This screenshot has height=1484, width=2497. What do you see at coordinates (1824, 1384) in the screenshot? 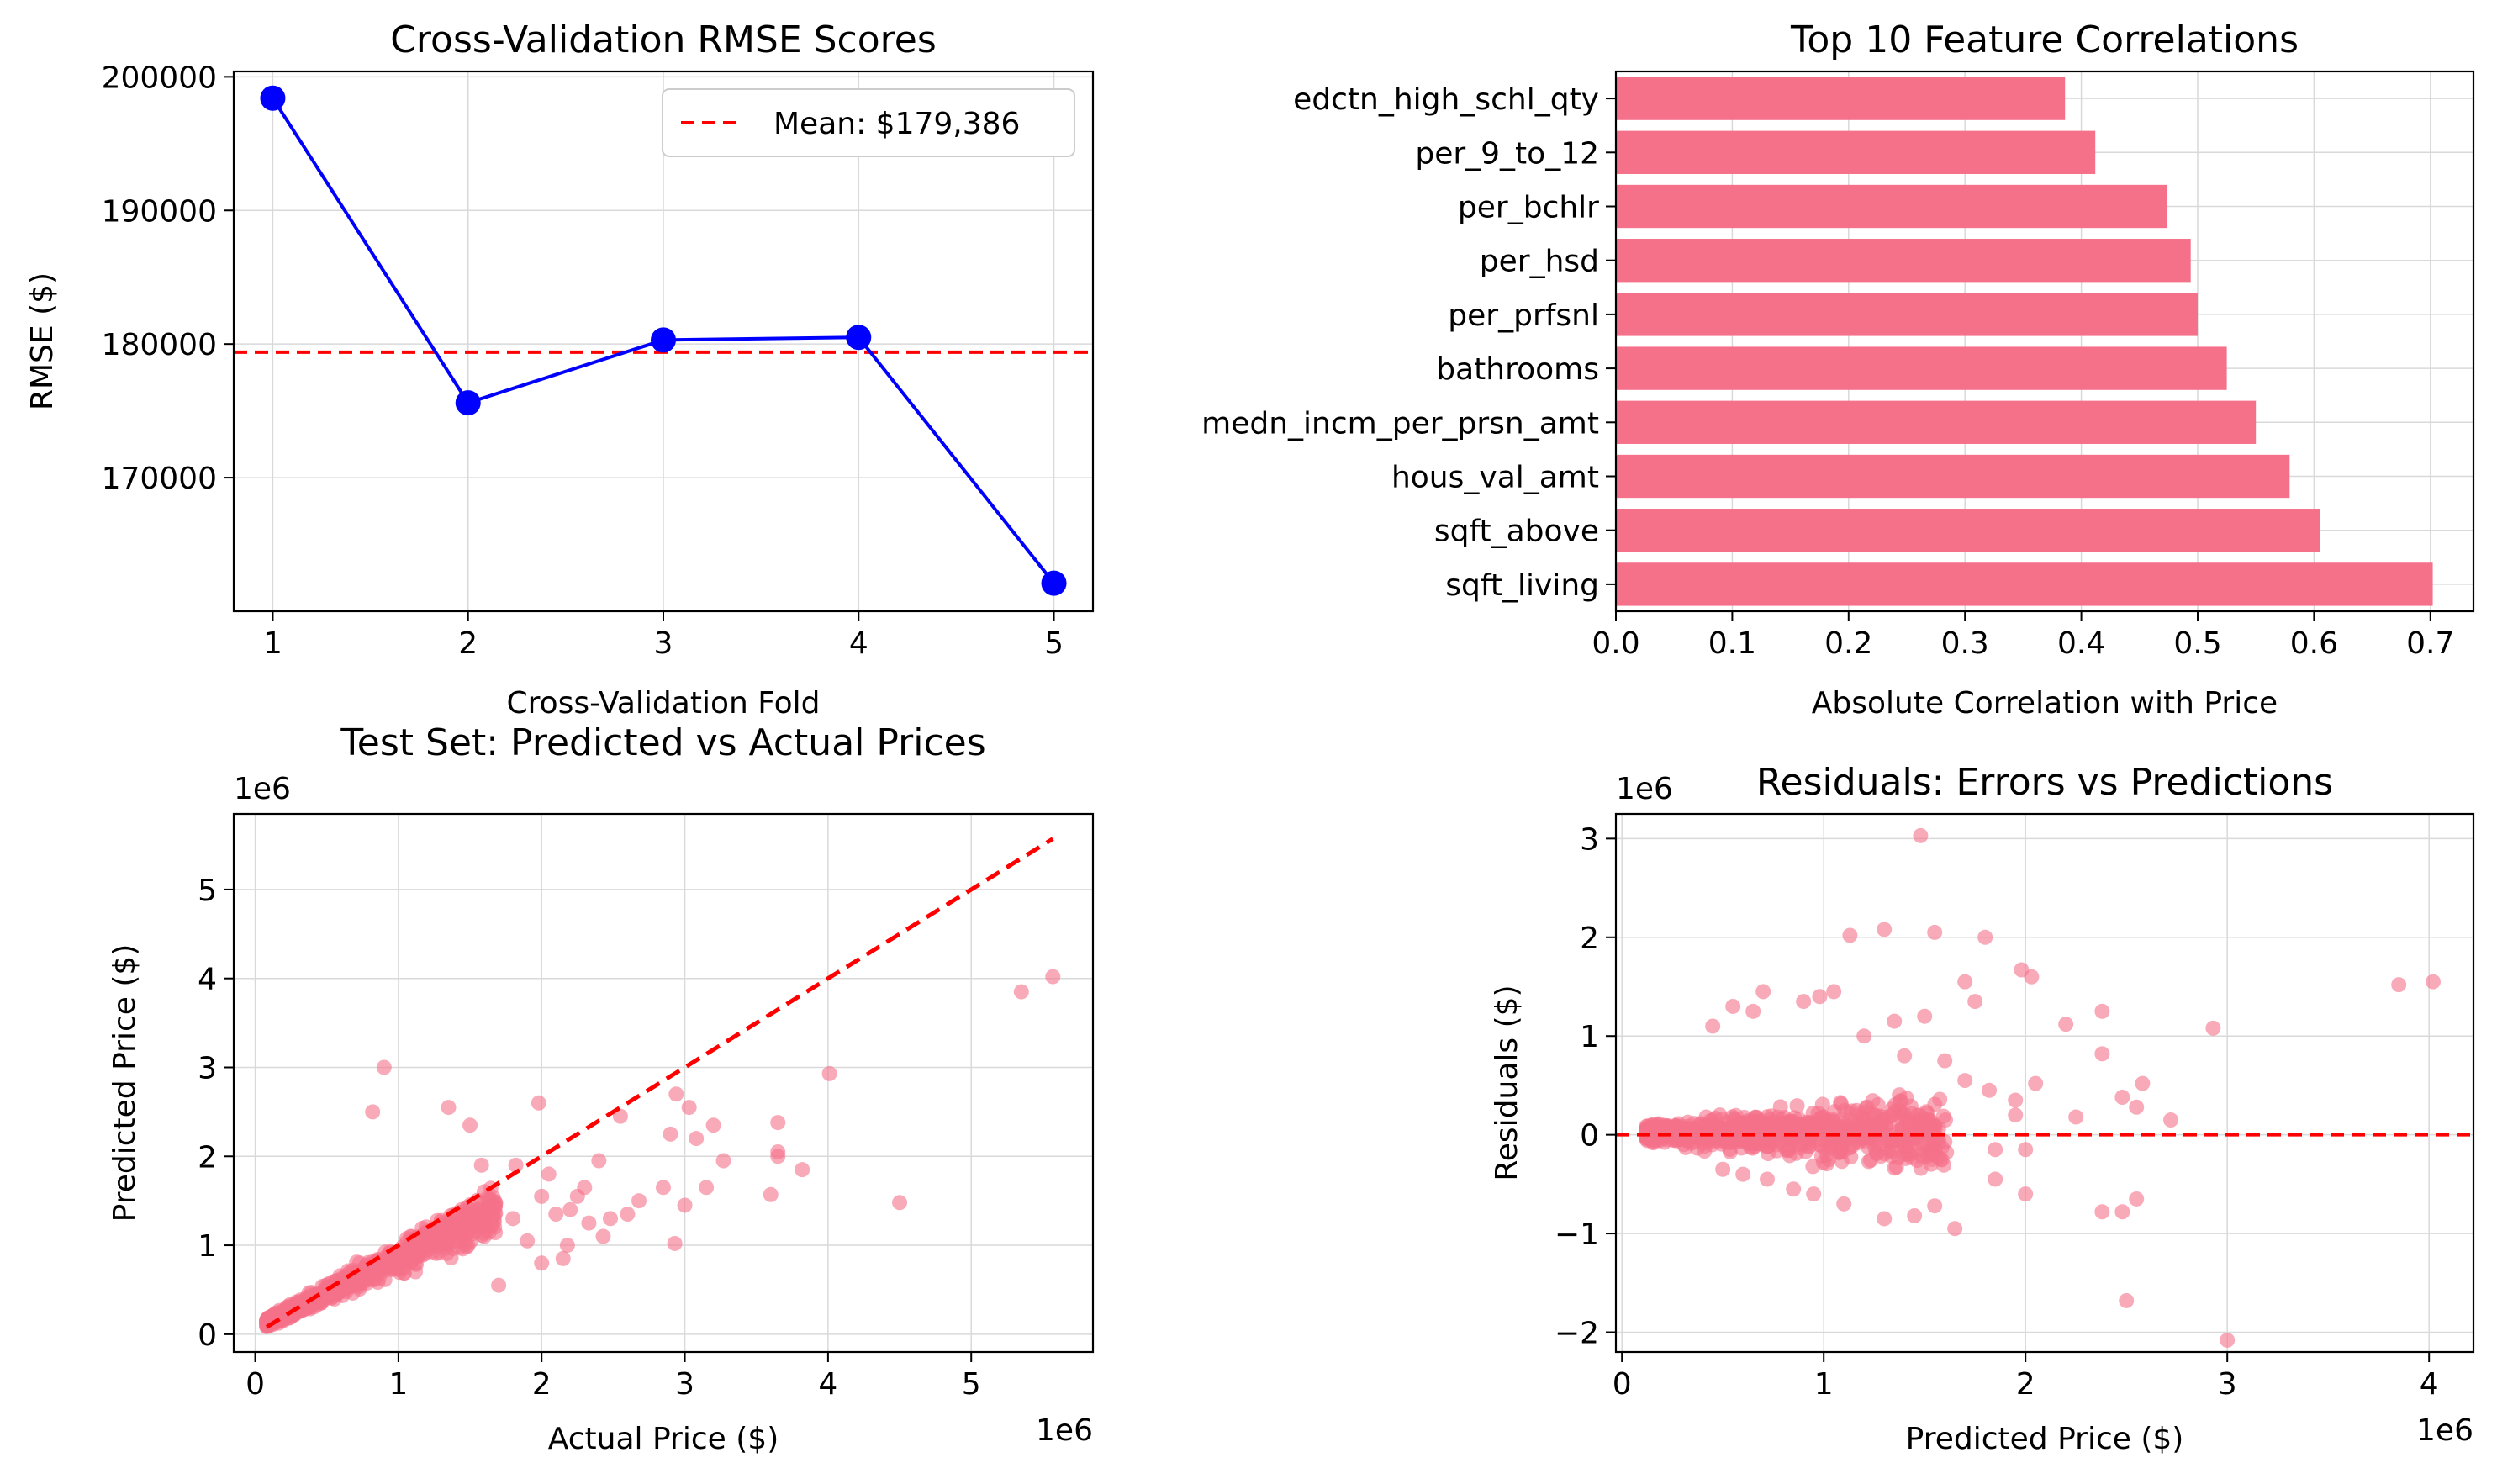
I see `x-tick-label: 1` at bounding box center [1824, 1384].